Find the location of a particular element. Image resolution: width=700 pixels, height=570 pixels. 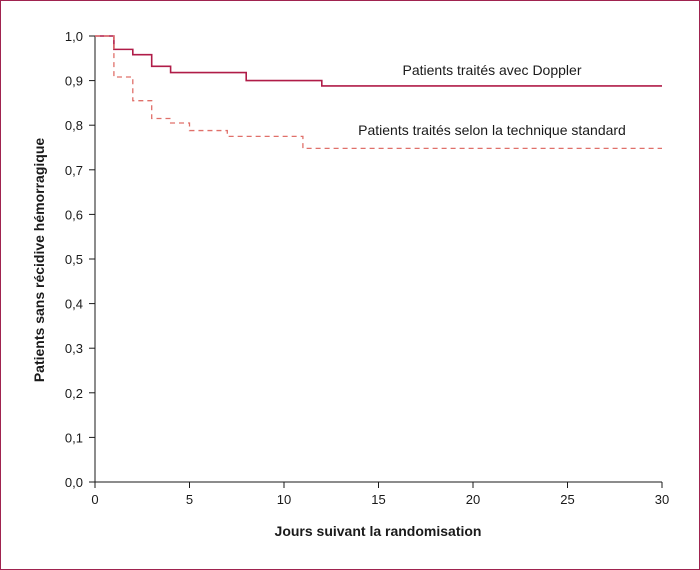

y-tick-label: 0,9 is located at coordinates (74, 81).